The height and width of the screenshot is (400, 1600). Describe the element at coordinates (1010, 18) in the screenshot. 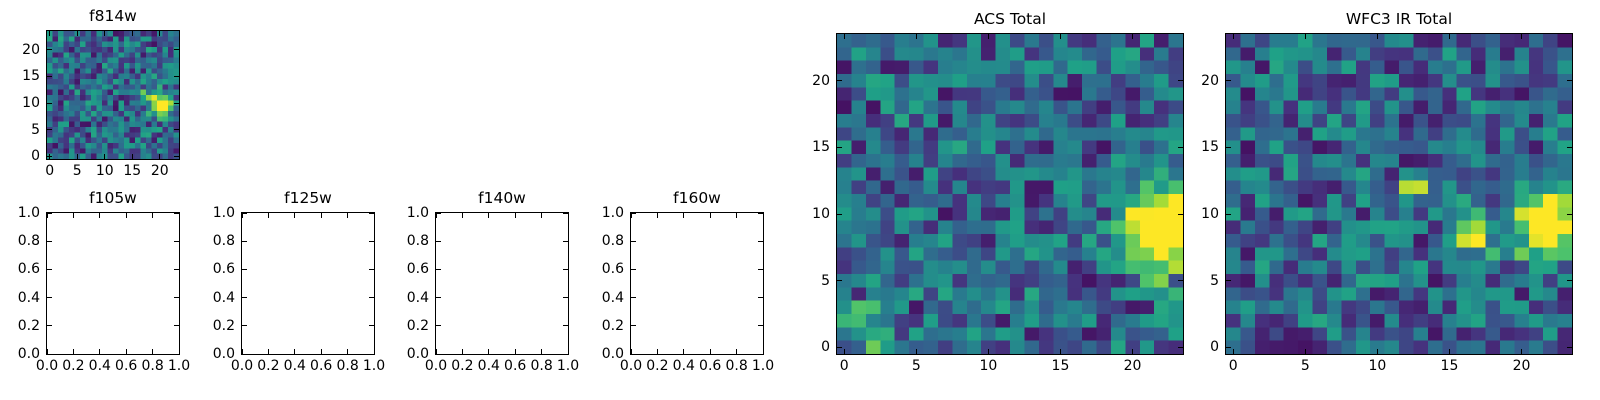

I see `panel-title-acs-total: ACS Total` at that location.